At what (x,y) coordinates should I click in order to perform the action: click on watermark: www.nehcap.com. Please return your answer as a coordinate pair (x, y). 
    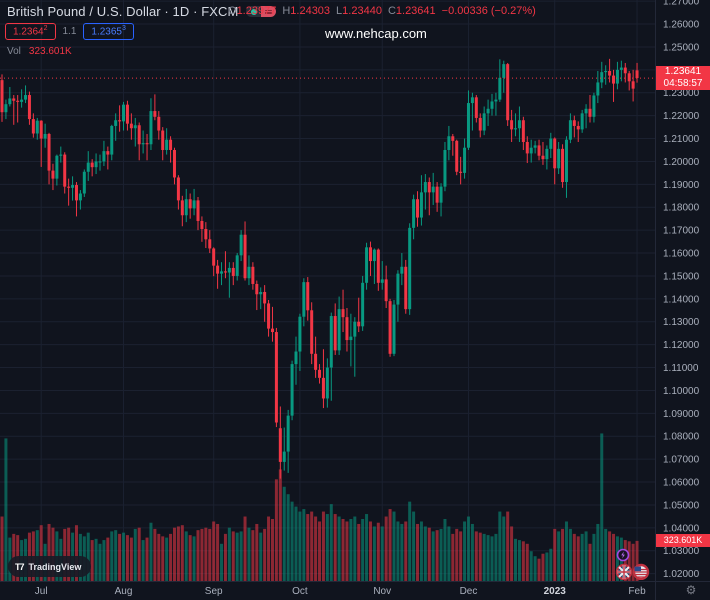
    Looking at the image, I should click on (376, 33).